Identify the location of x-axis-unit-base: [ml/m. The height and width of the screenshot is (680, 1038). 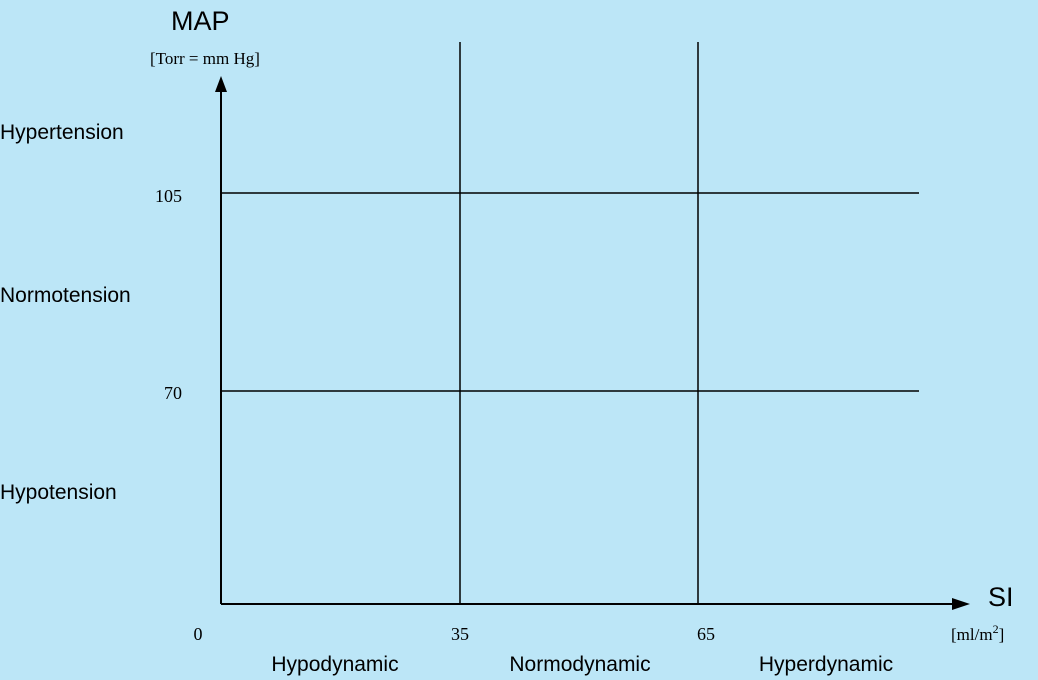
(972, 634).